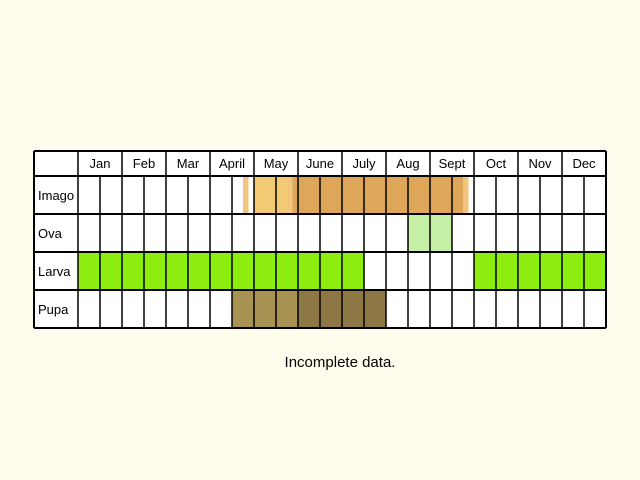  I want to click on segment-imago-sparse, so click(246, 195).